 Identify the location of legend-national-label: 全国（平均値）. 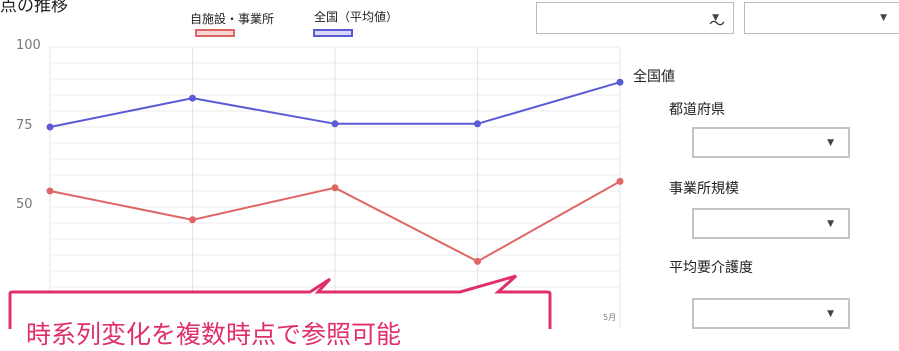
(356, 17).